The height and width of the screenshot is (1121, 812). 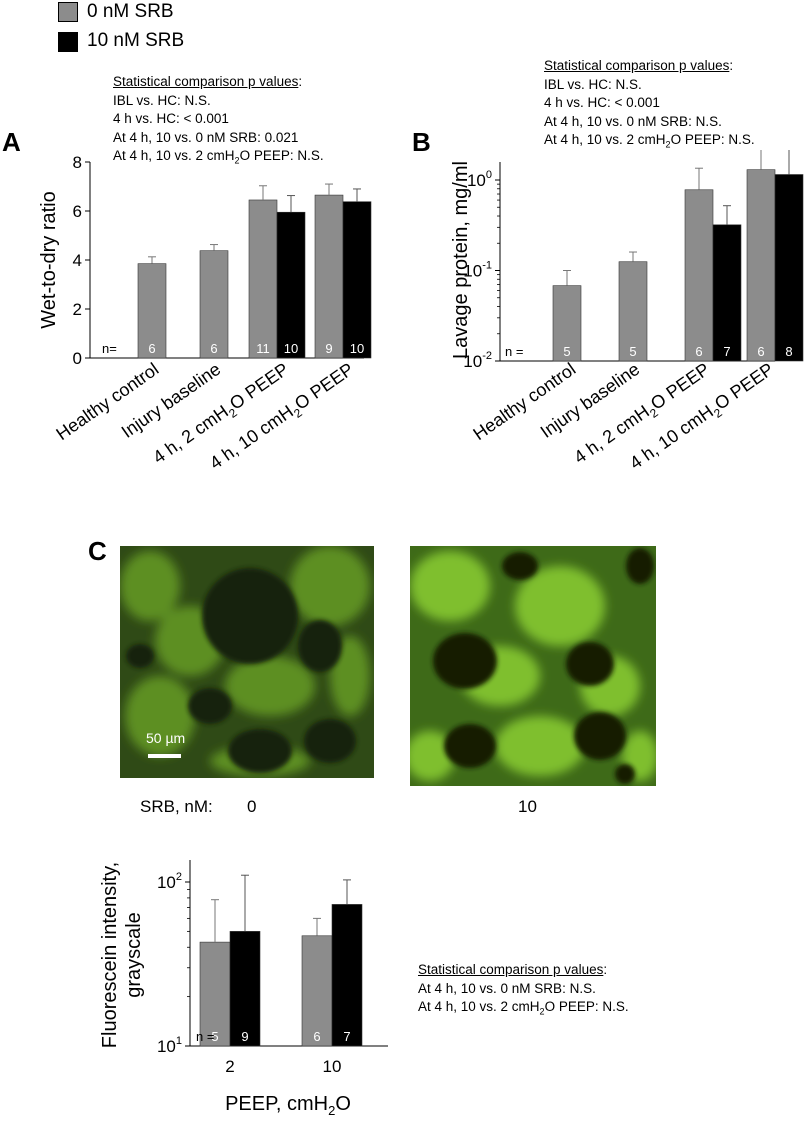 What do you see at coordinates (421, 142) in the screenshot?
I see `panel-letter-b: B` at bounding box center [421, 142].